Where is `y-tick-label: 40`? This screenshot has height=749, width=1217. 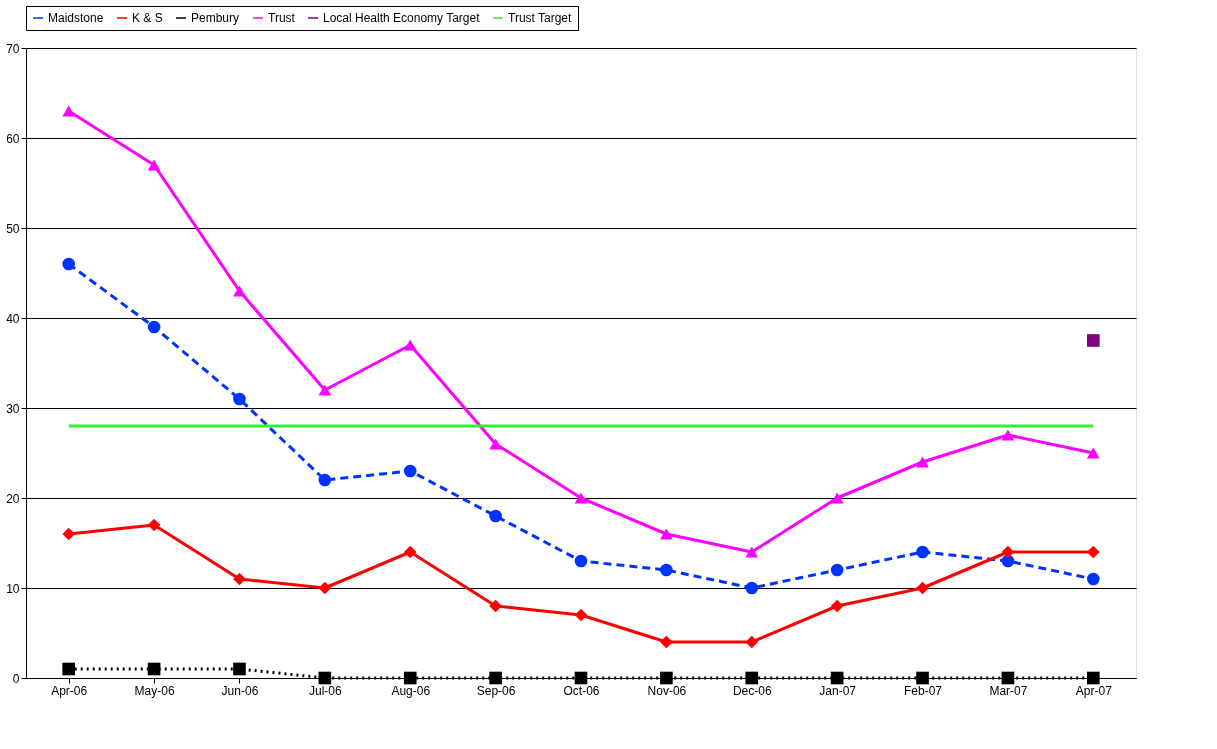
y-tick-label: 40 is located at coordinates (13, 318).